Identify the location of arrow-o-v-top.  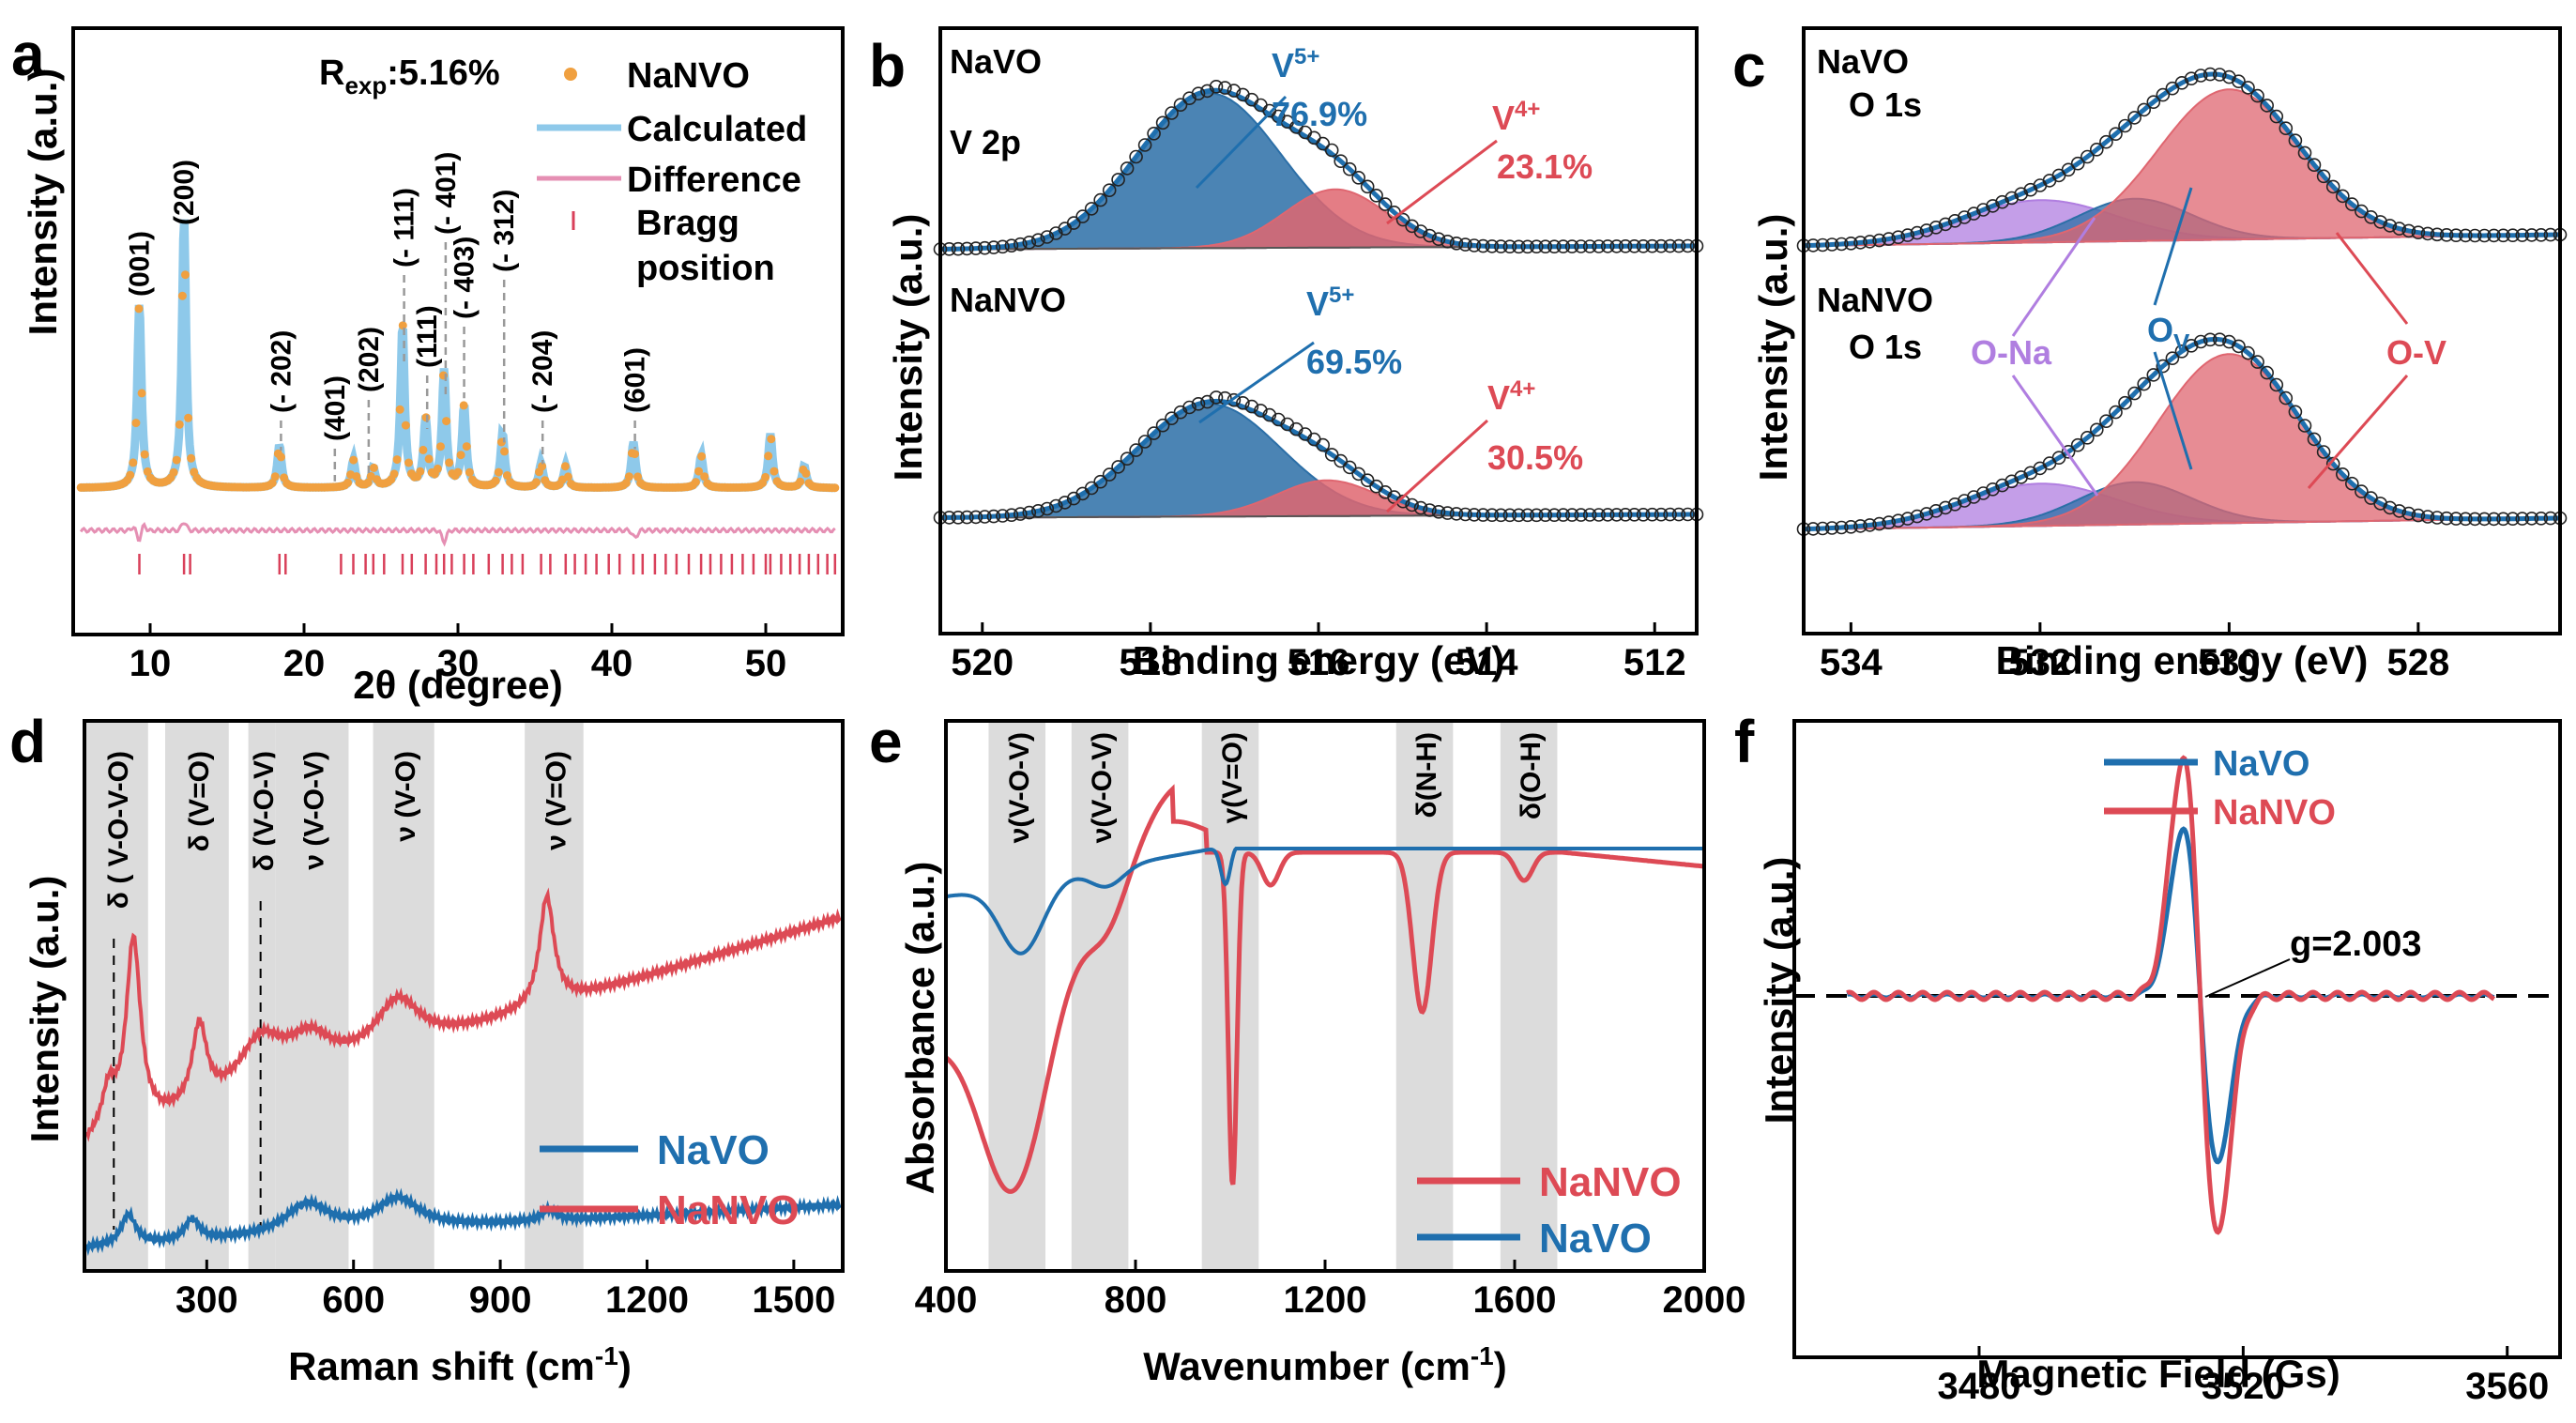
(2372, 279).